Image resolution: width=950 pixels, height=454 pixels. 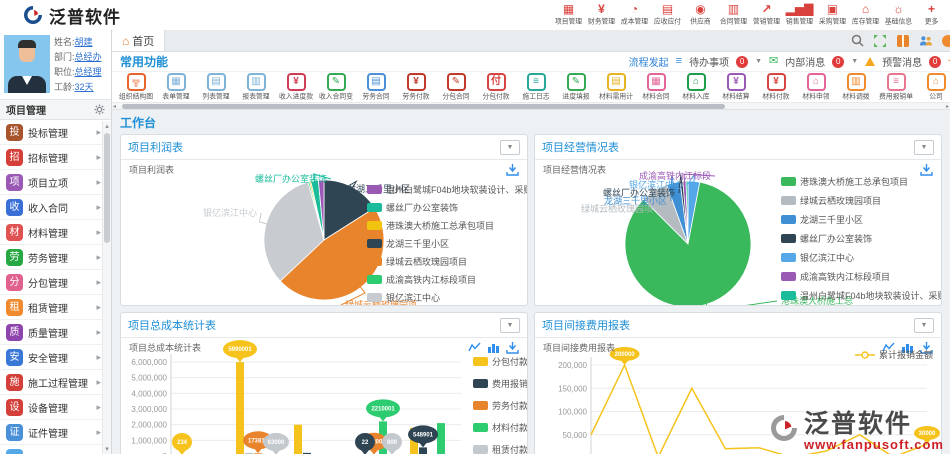 I want to click on function-材料合同: ▦ 材料合同, so click(x=656, y=87).